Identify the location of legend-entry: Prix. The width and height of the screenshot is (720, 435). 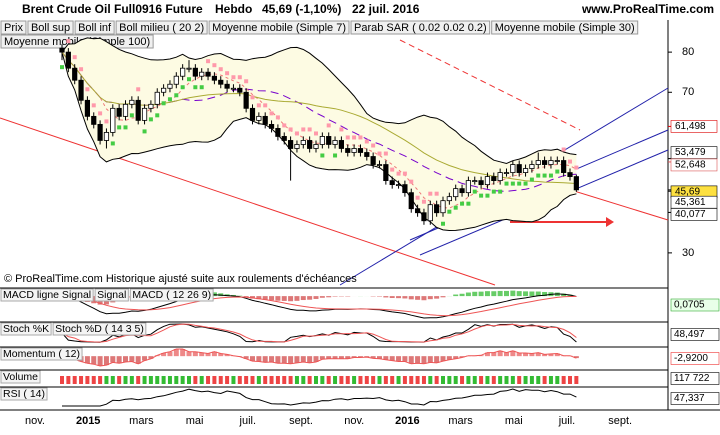
(13, 28).